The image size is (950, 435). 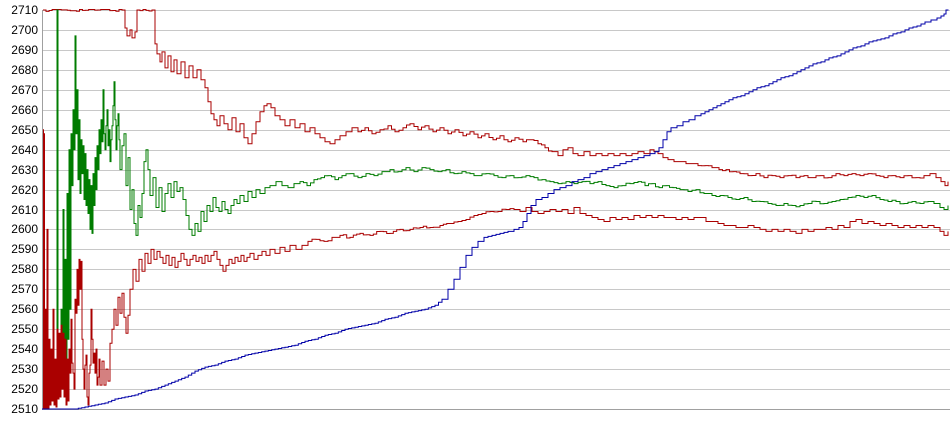 What do you see at coordinates (24, 109) in the screenshot?
I see `y-axis-label: 2660` at bounding box center [24, 109].